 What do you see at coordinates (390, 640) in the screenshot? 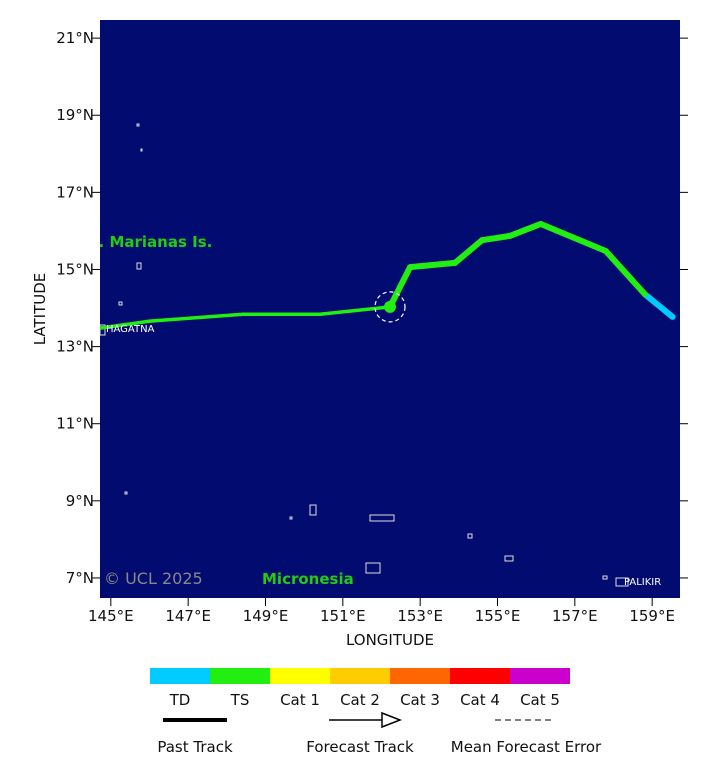
I see `x-axis-title: LONGITUDE` at bounding box center [390, 640].